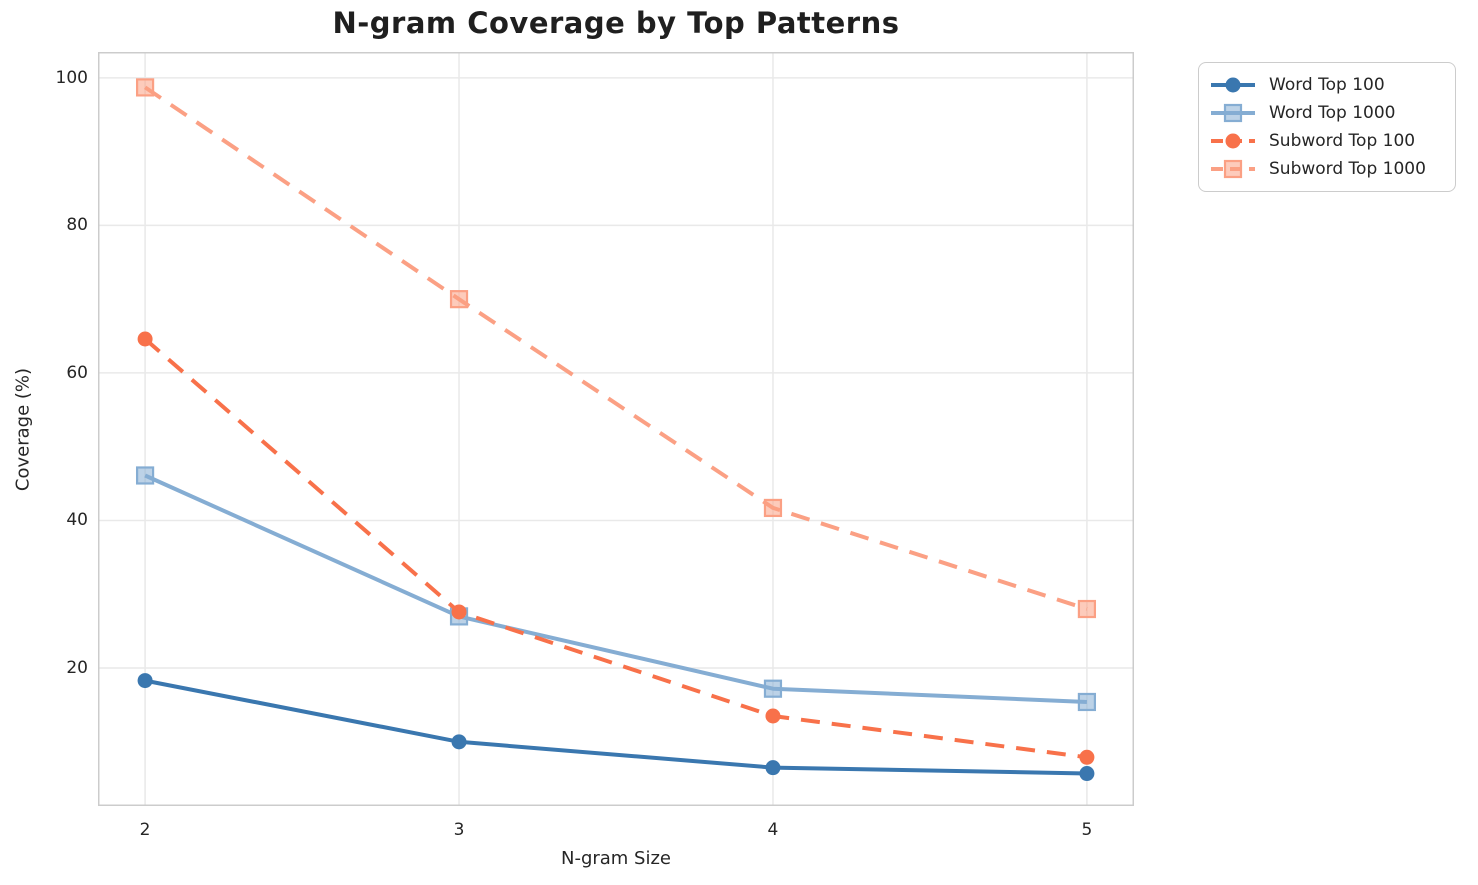 This screenshot has height=885, width=1478. I want to click on legend-item-word-top-1000: Word Top 1000, so click(1326, 113).